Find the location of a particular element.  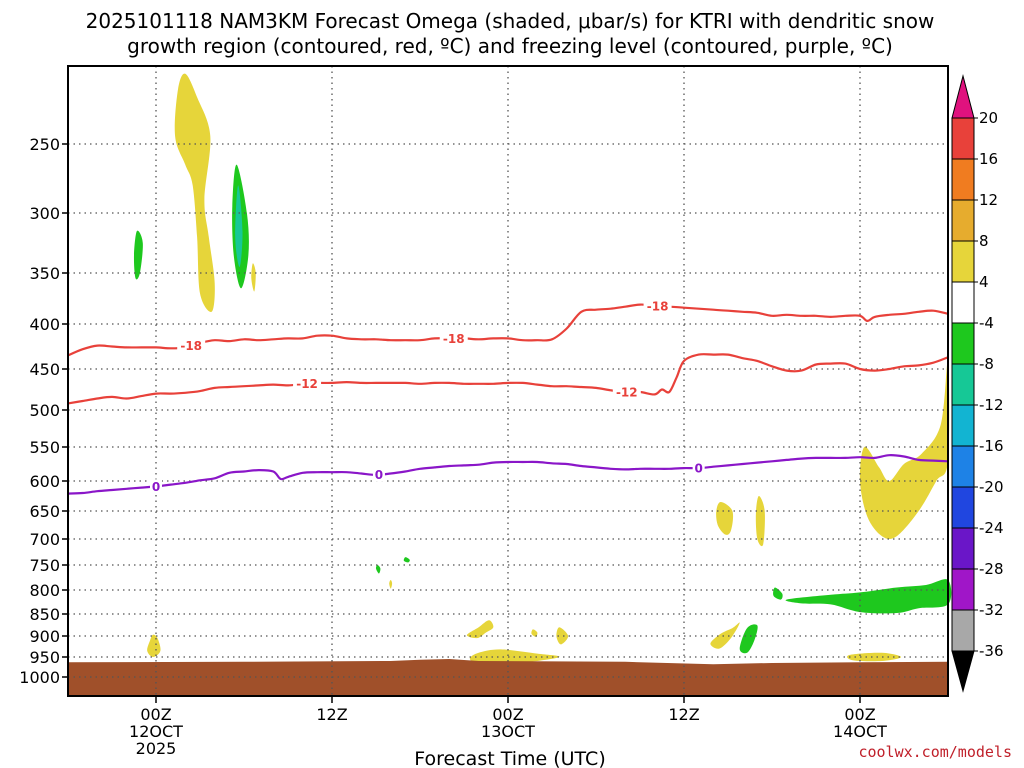

omega-neg-small-green is located at coordinates (138, 255).